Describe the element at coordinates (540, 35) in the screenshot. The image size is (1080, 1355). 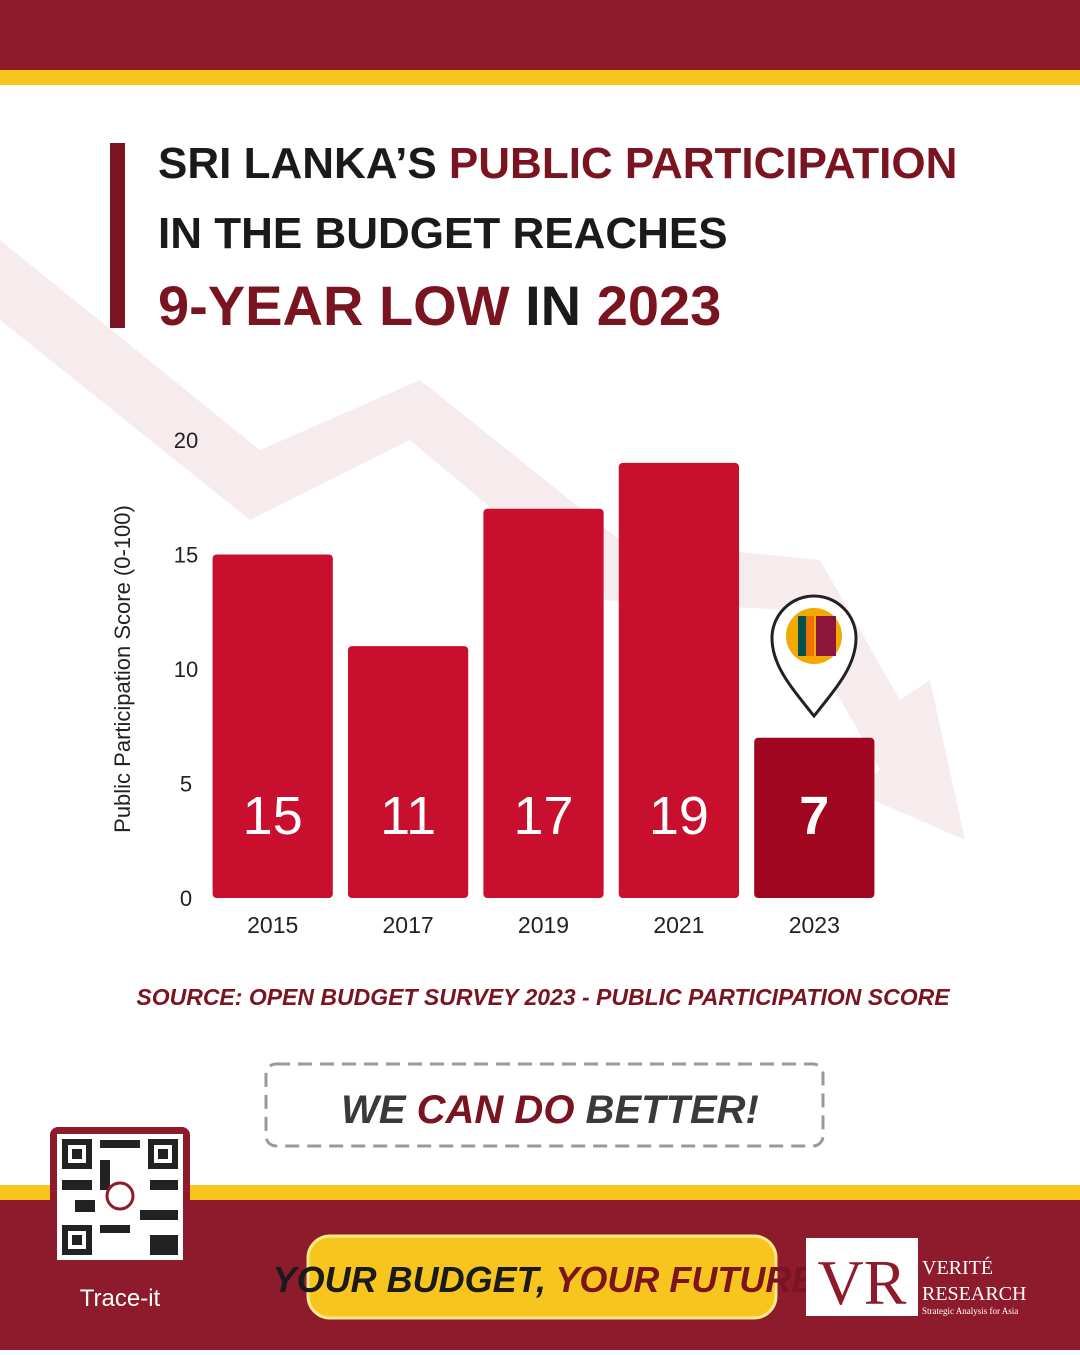
I see `top-band` at that location.